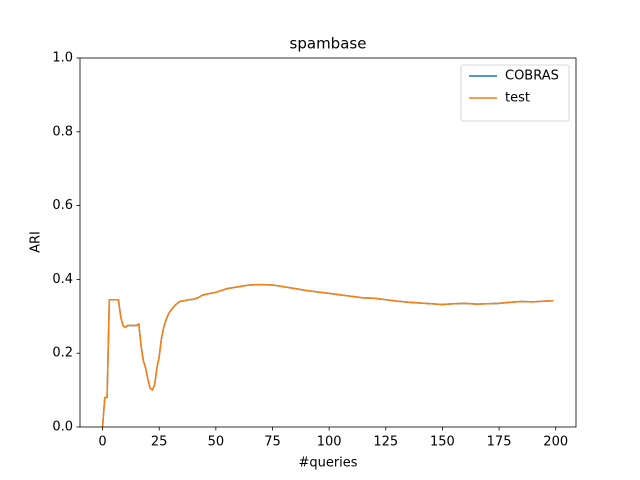 This screenshot has width=640, height=480. Describe the element at coordinates (62, 58) in the screenshot. I see `y-tick-label: 1.0` at that location.